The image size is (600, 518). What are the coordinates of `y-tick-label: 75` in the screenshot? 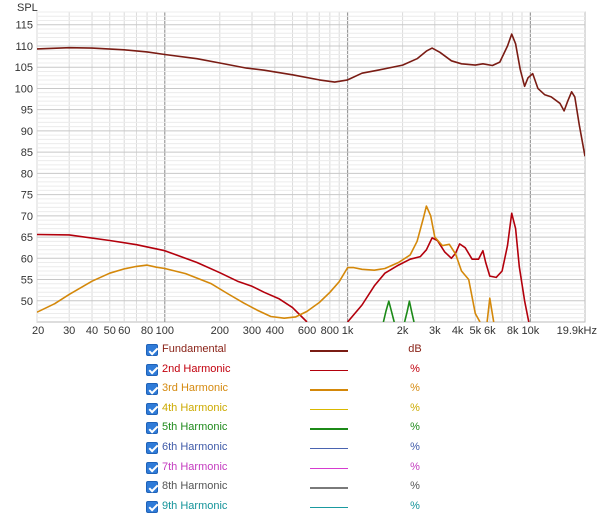 It's located at (27, 196).